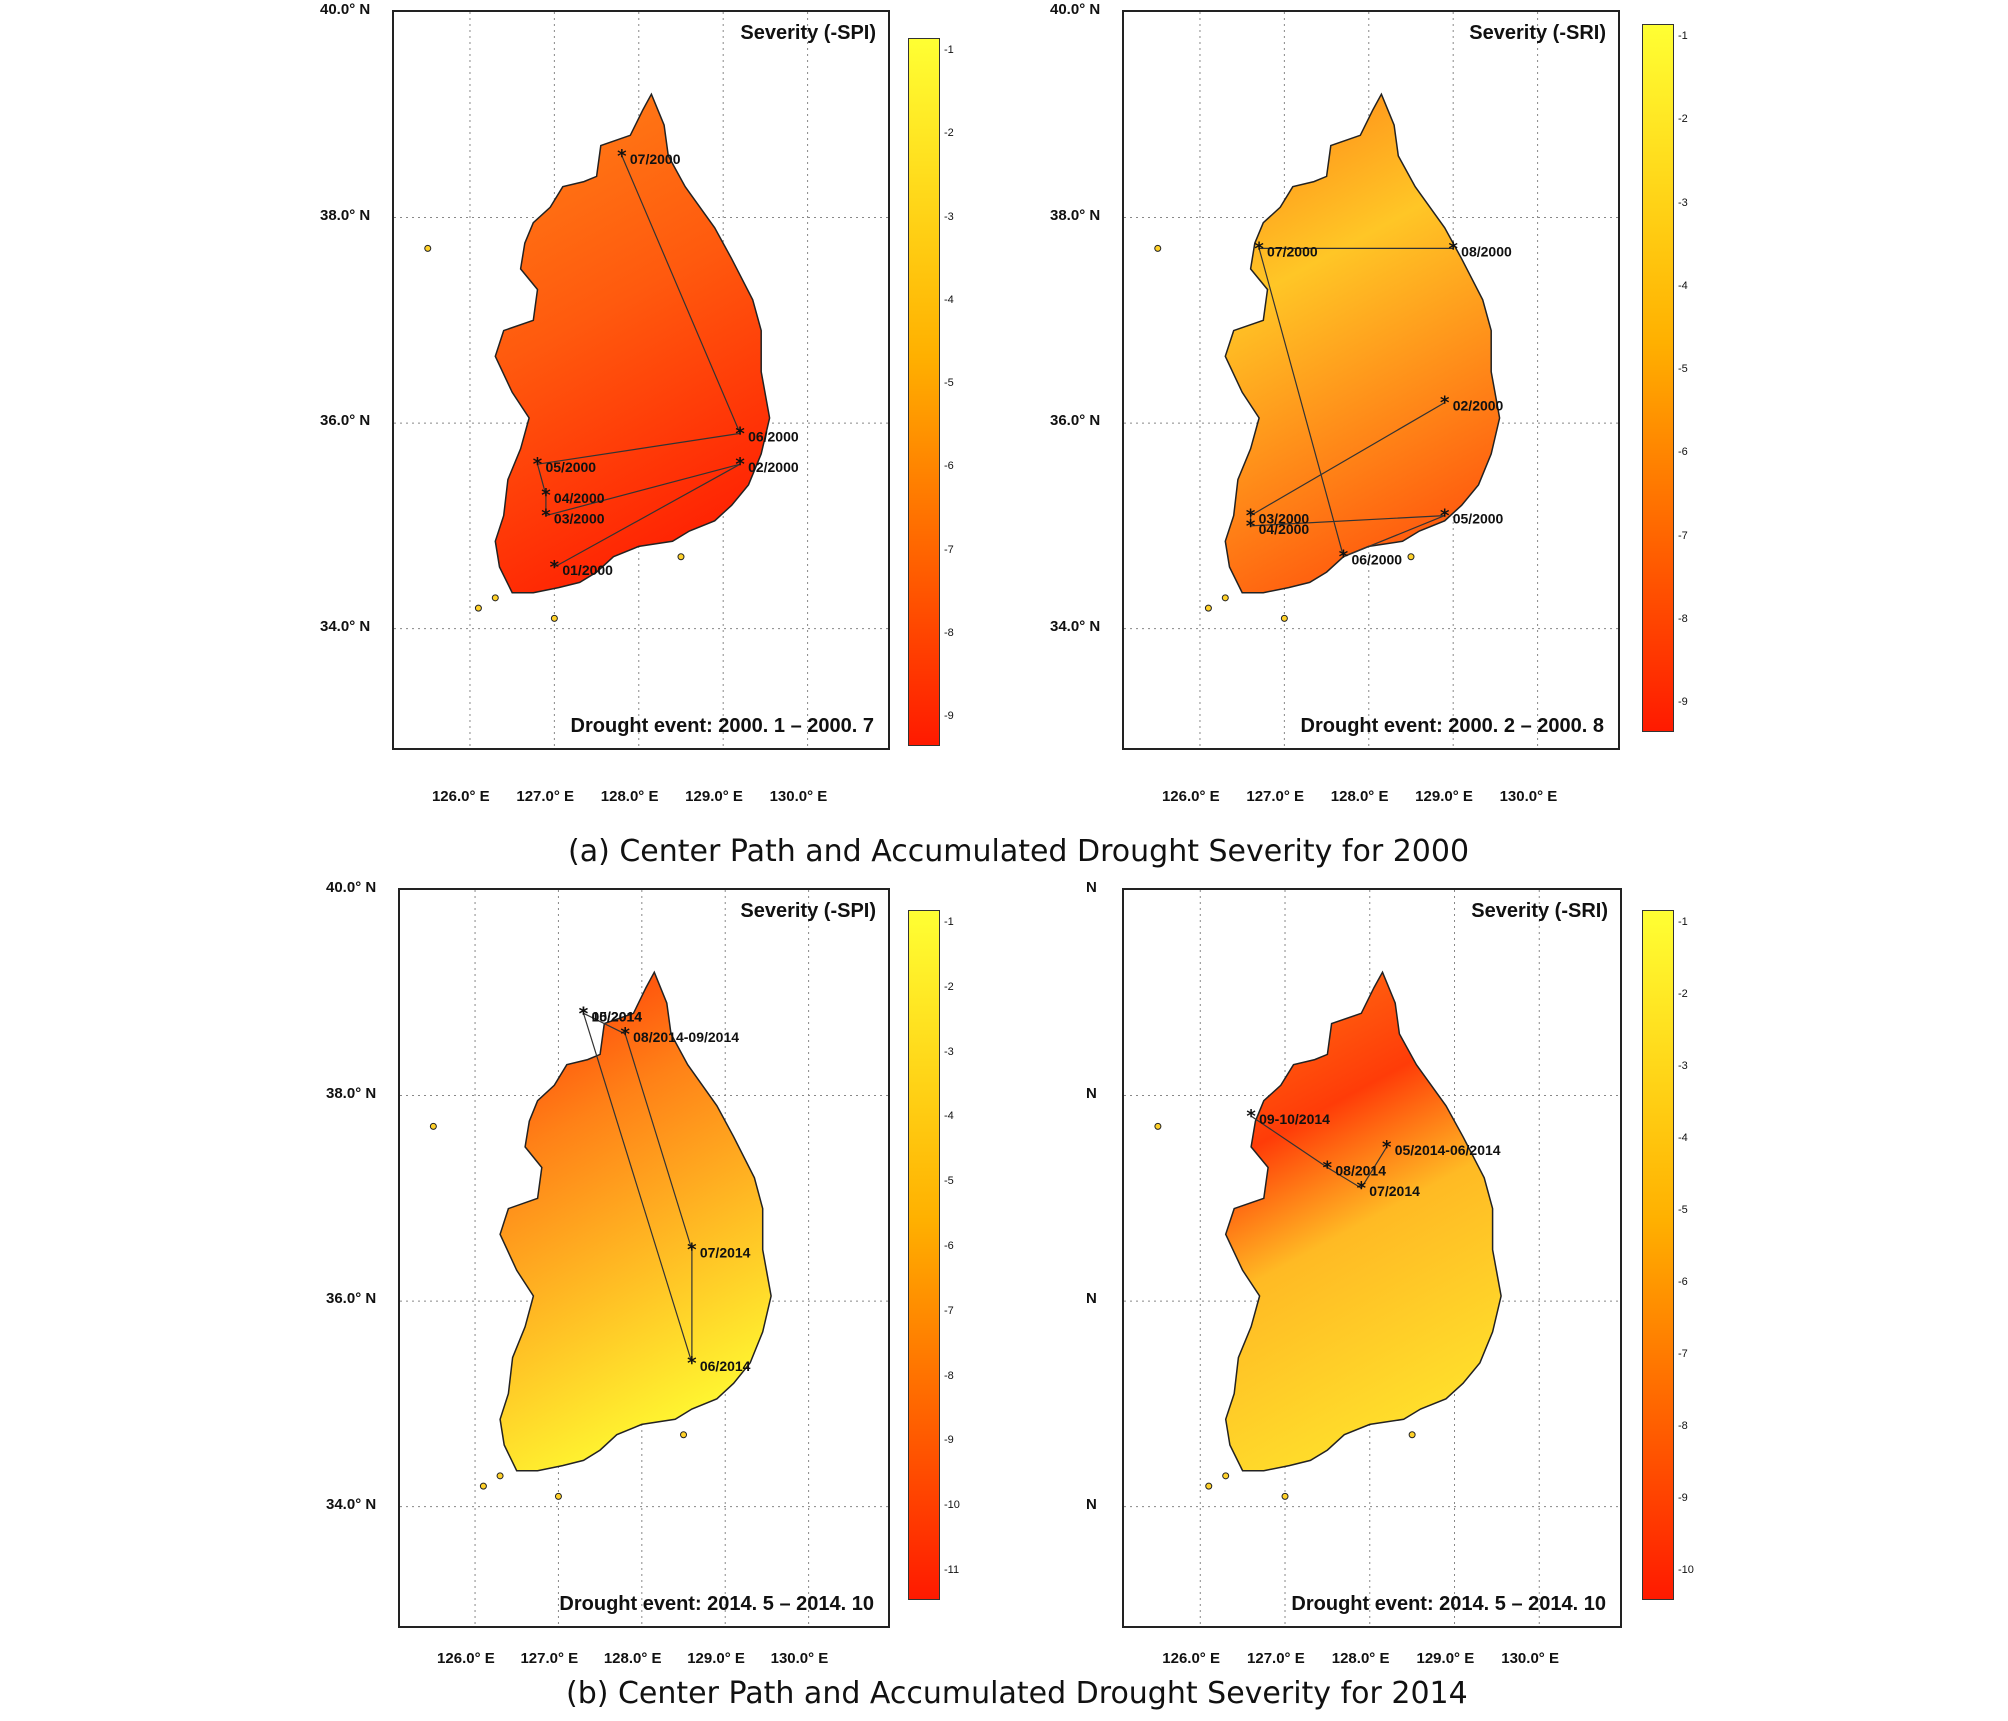 This screenshot has height=1721, width=2008. What do you see at coordinates (1486, 251) in the screenshot?
I see `path-label: 08/2000` at bounding box center [1486, 251].